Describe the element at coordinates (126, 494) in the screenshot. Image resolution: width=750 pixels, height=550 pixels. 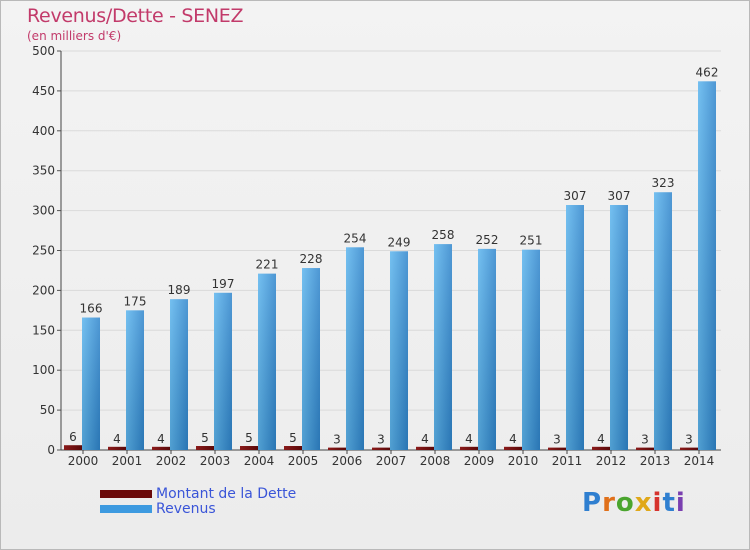
I see `legend-swatch-debt` at that location.